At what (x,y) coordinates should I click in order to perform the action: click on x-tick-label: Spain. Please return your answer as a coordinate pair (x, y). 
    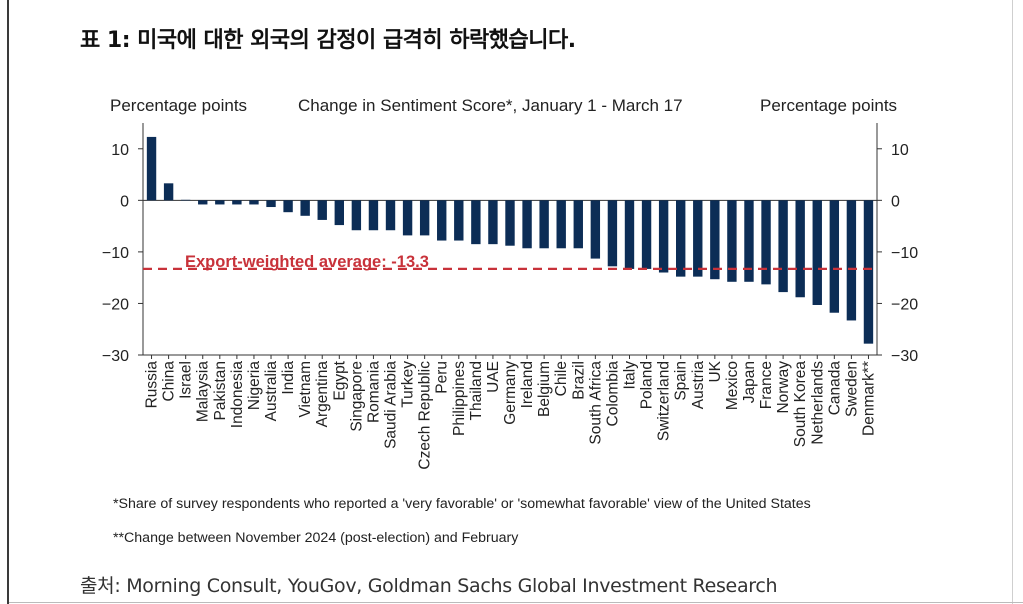
    Looking at the image, I should click on (681, 381).